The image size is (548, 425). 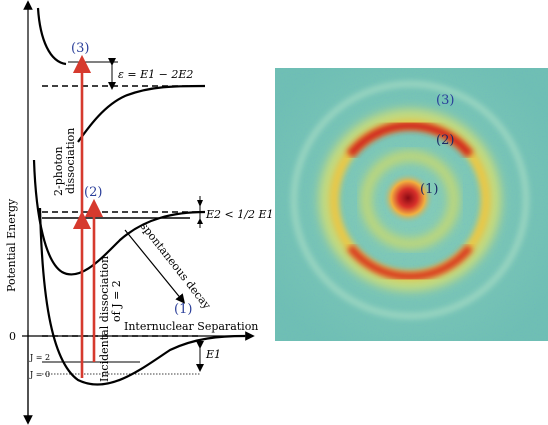 I want to click on zero-label: 0, so click(x=12, y=336).